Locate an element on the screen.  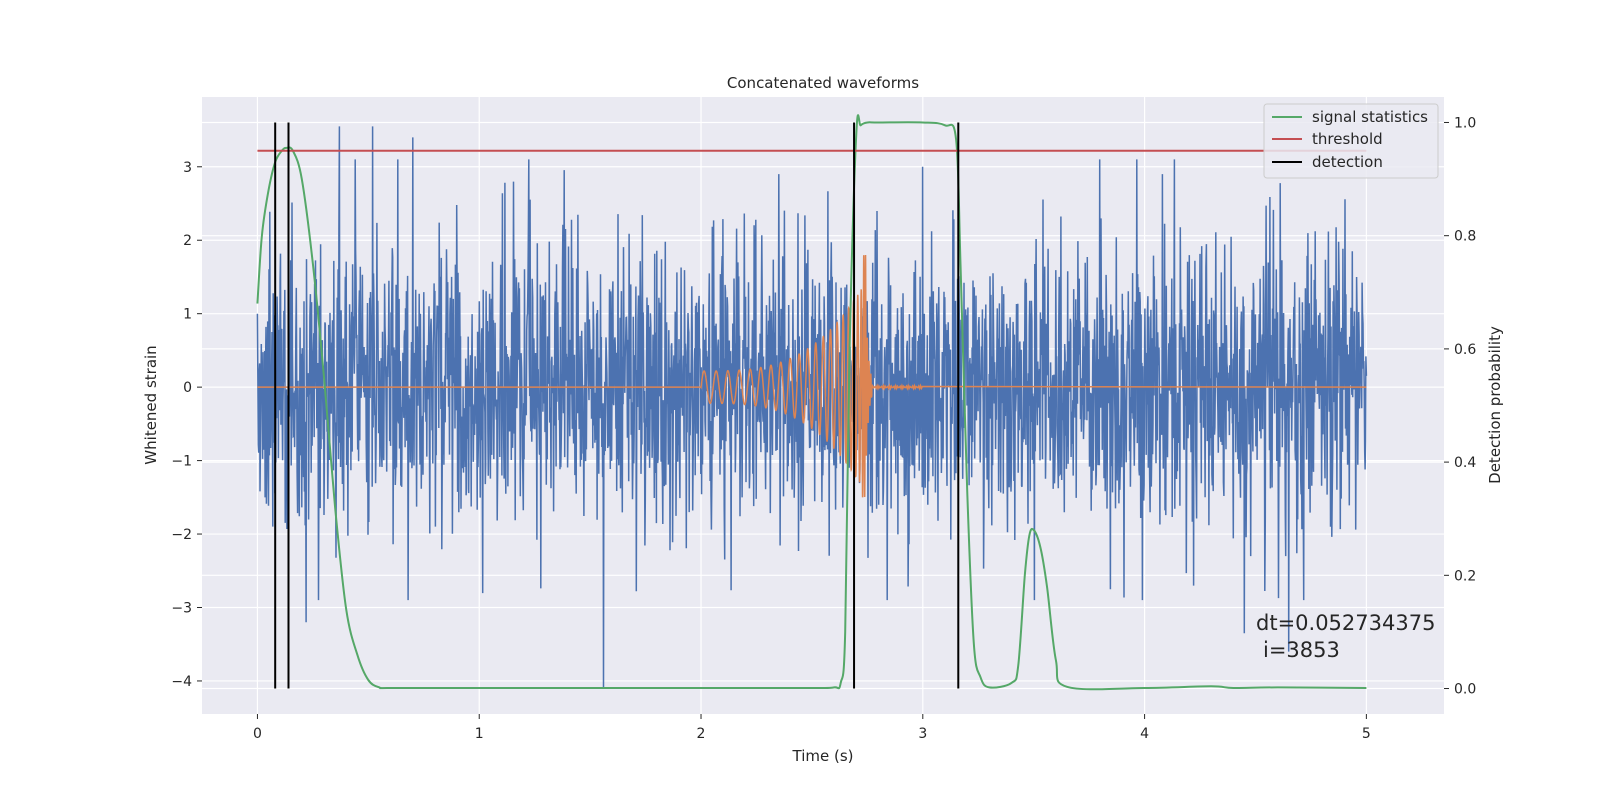
y-tick-label: 2 is located at coordinates (187, 241).